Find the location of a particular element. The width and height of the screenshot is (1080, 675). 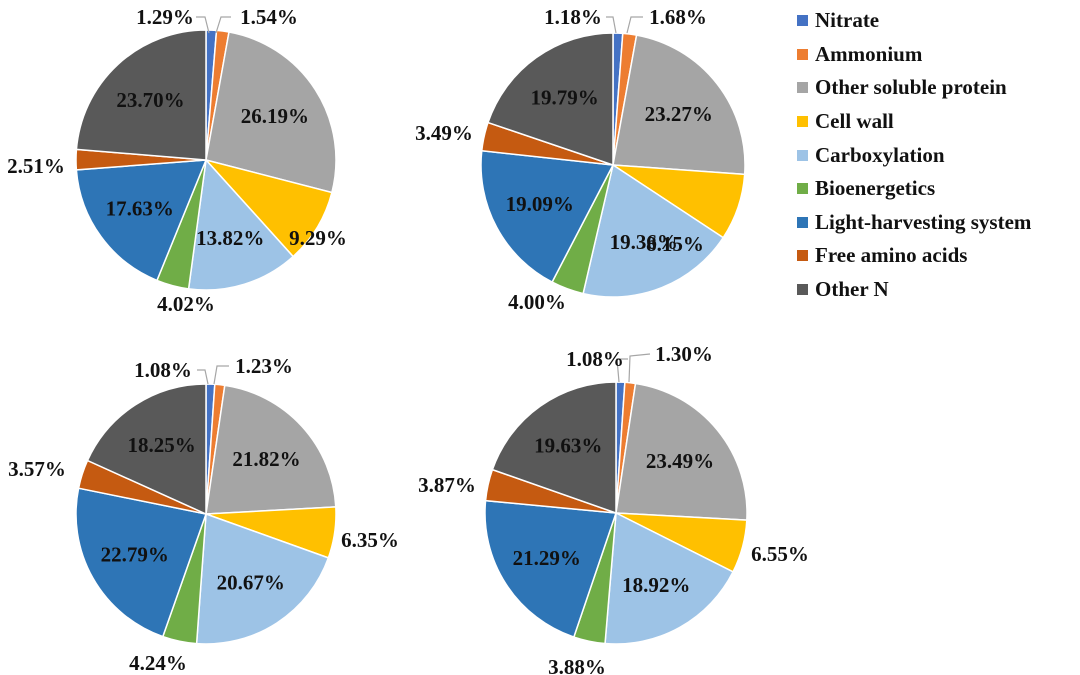

legend-item-carboxylation: Carboxylation is located at coordinates (914, 155).